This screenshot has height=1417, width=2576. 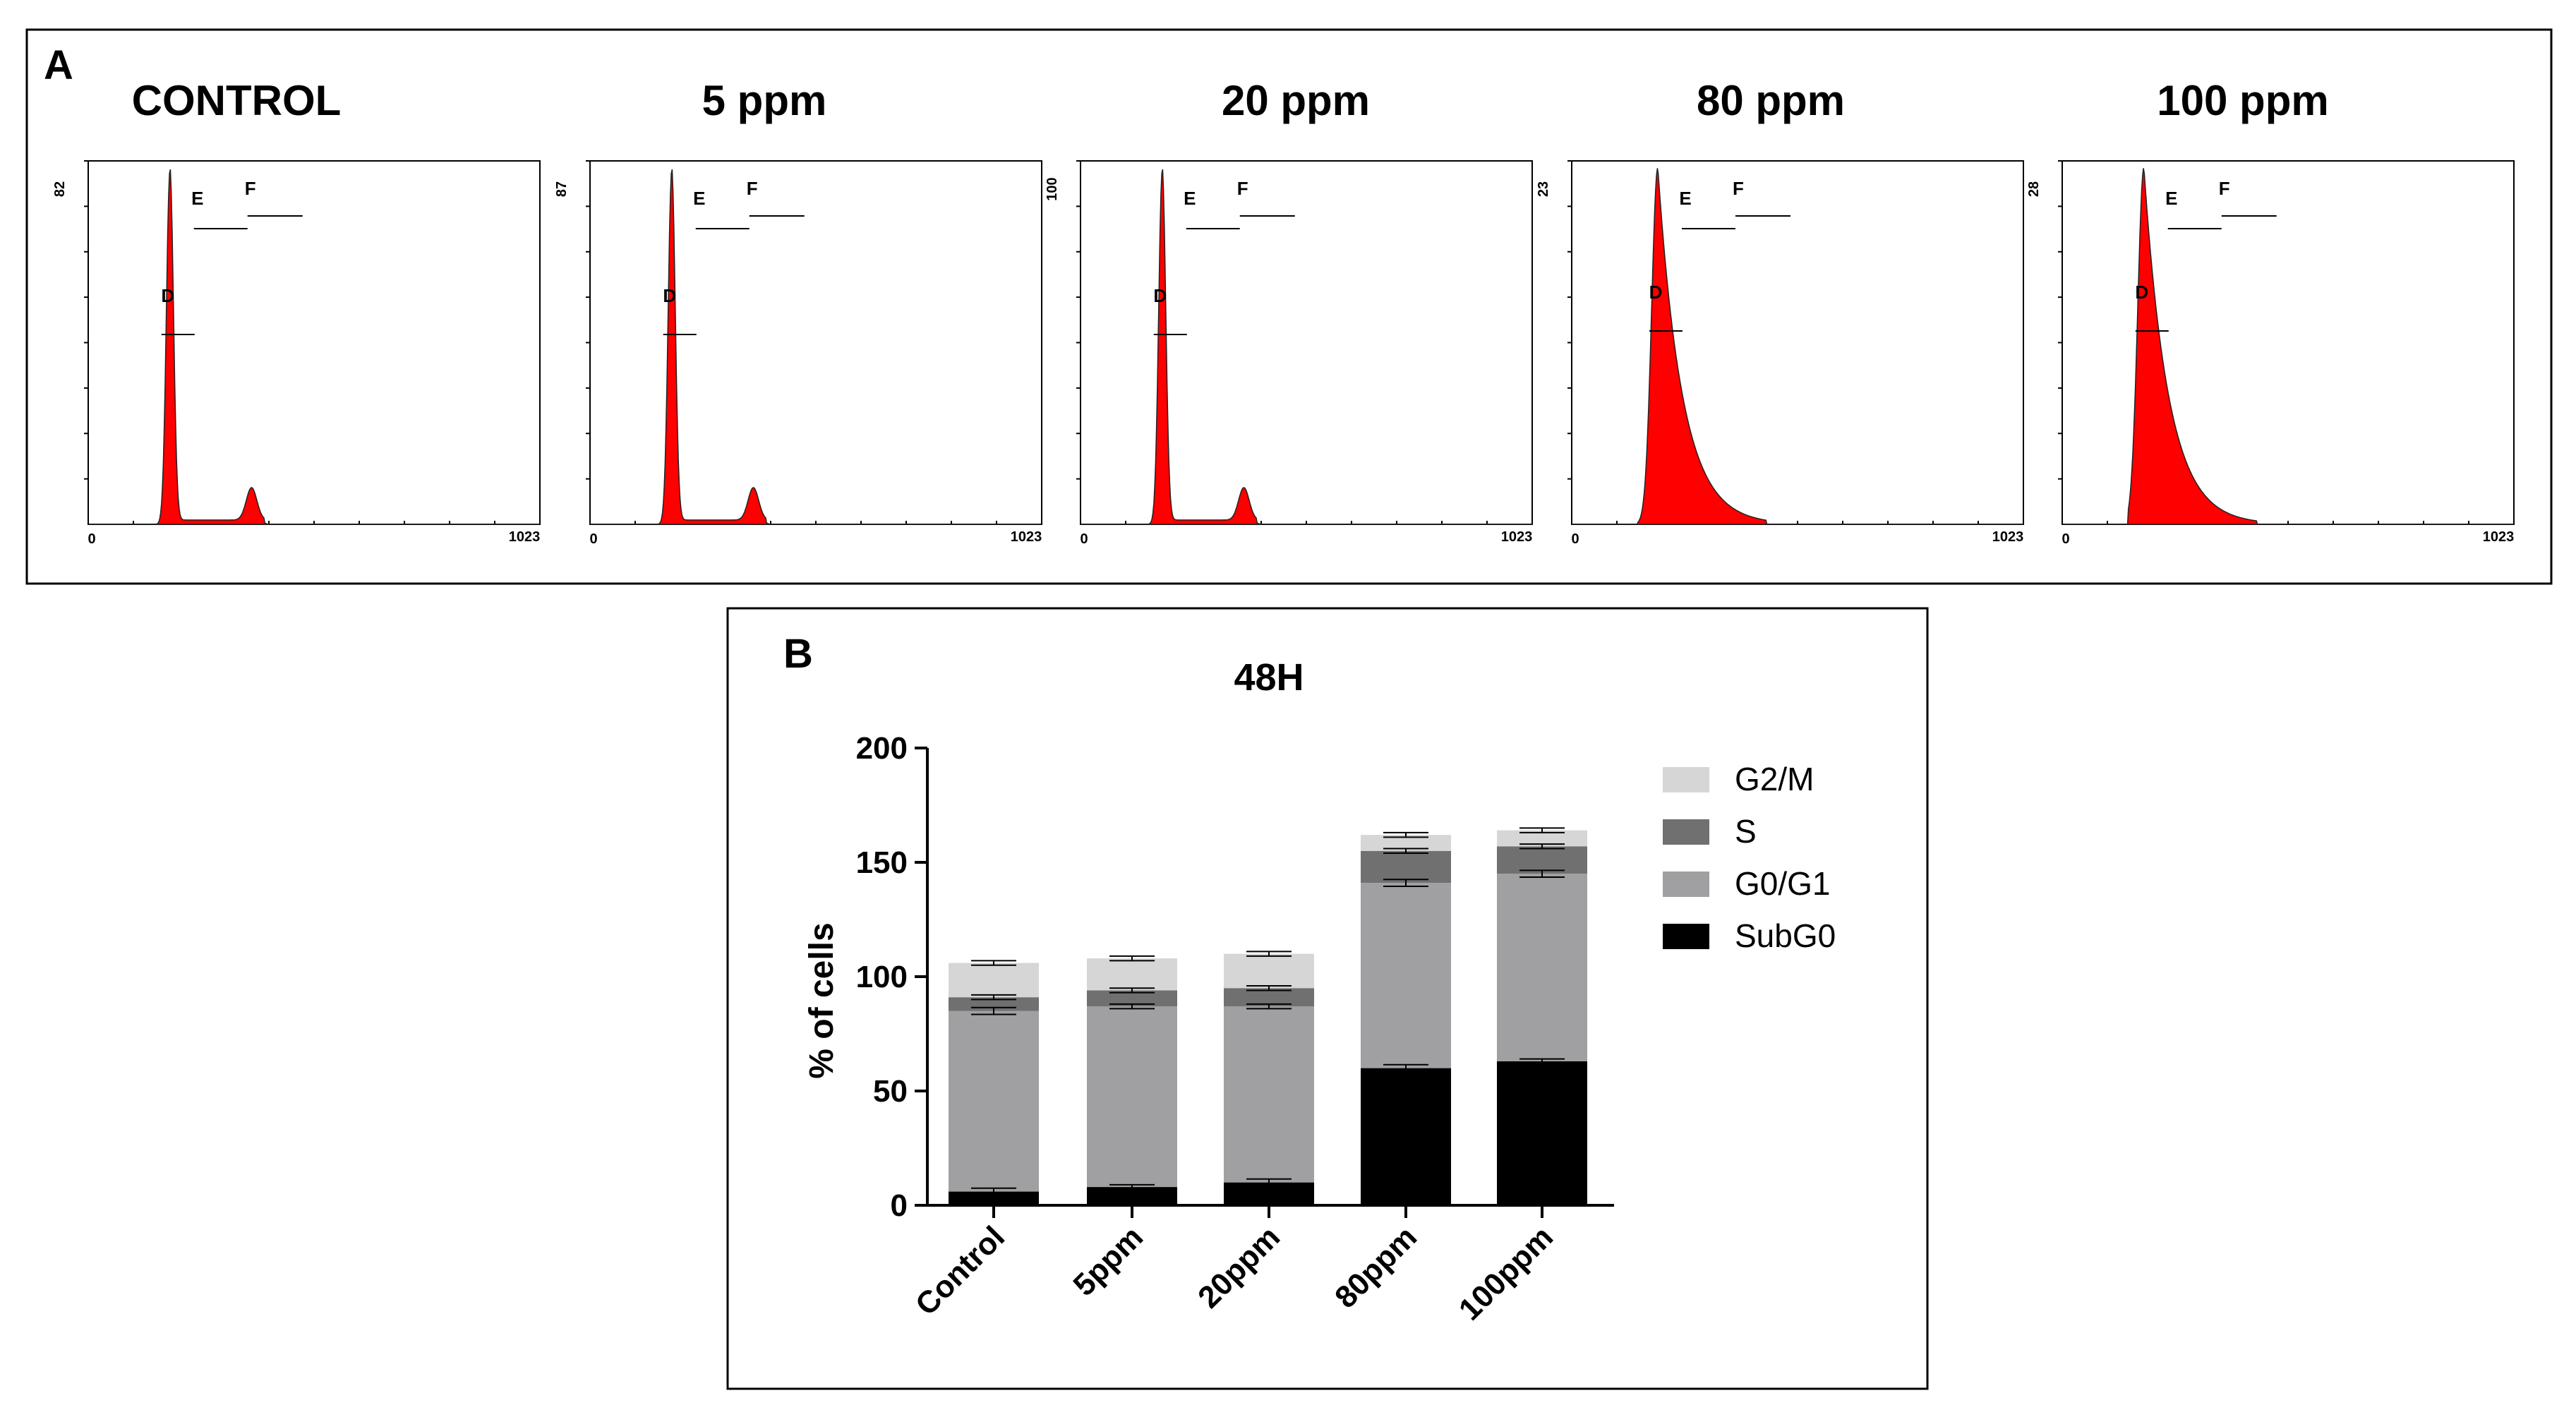 What do you see at coordinates (1269, 678) in the screenshot?
I see `chart-title: 48H` at bounding box center [1269, 678].